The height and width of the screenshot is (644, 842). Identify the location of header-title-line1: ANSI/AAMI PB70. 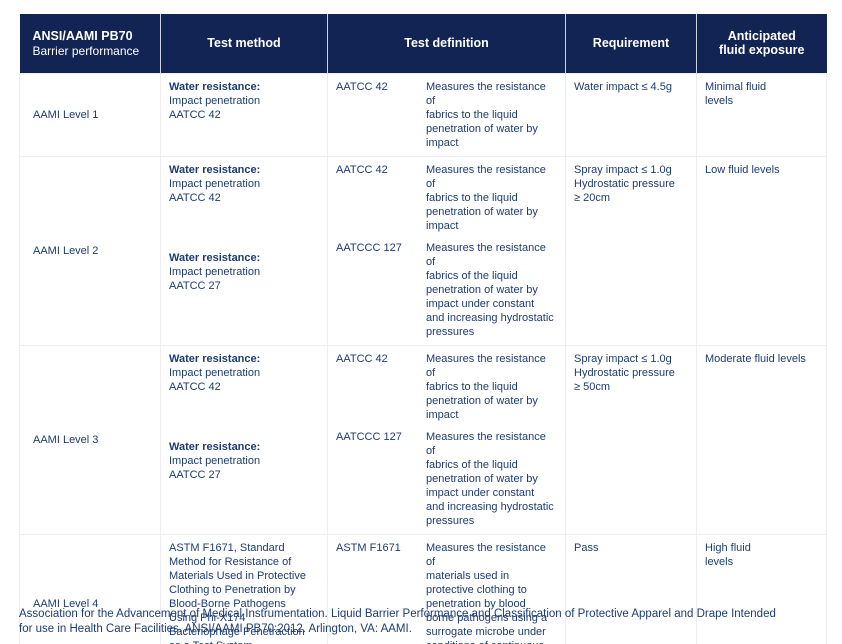
(82, 35).